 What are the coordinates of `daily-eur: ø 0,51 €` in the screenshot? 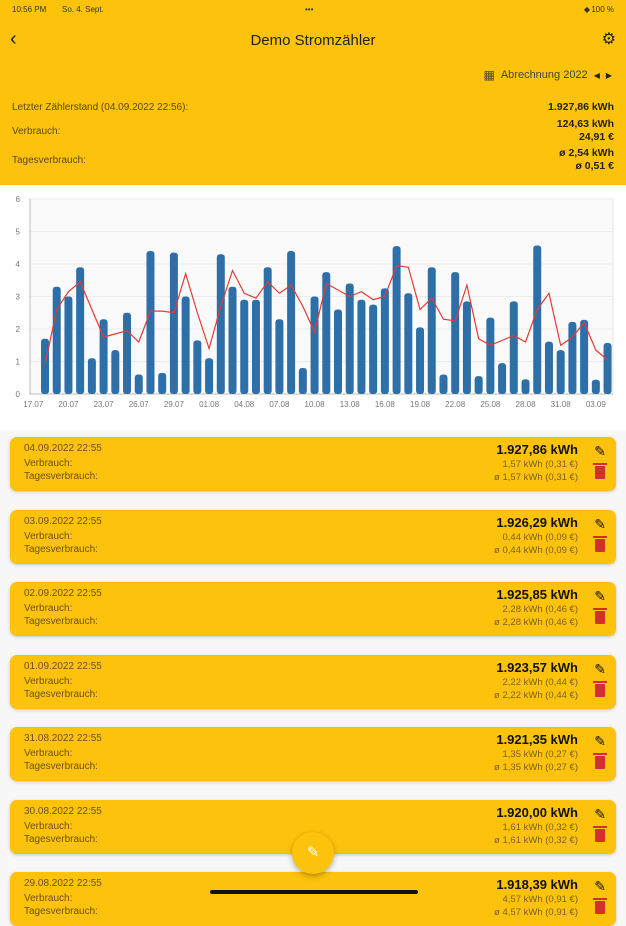 It's located at (594, 166).